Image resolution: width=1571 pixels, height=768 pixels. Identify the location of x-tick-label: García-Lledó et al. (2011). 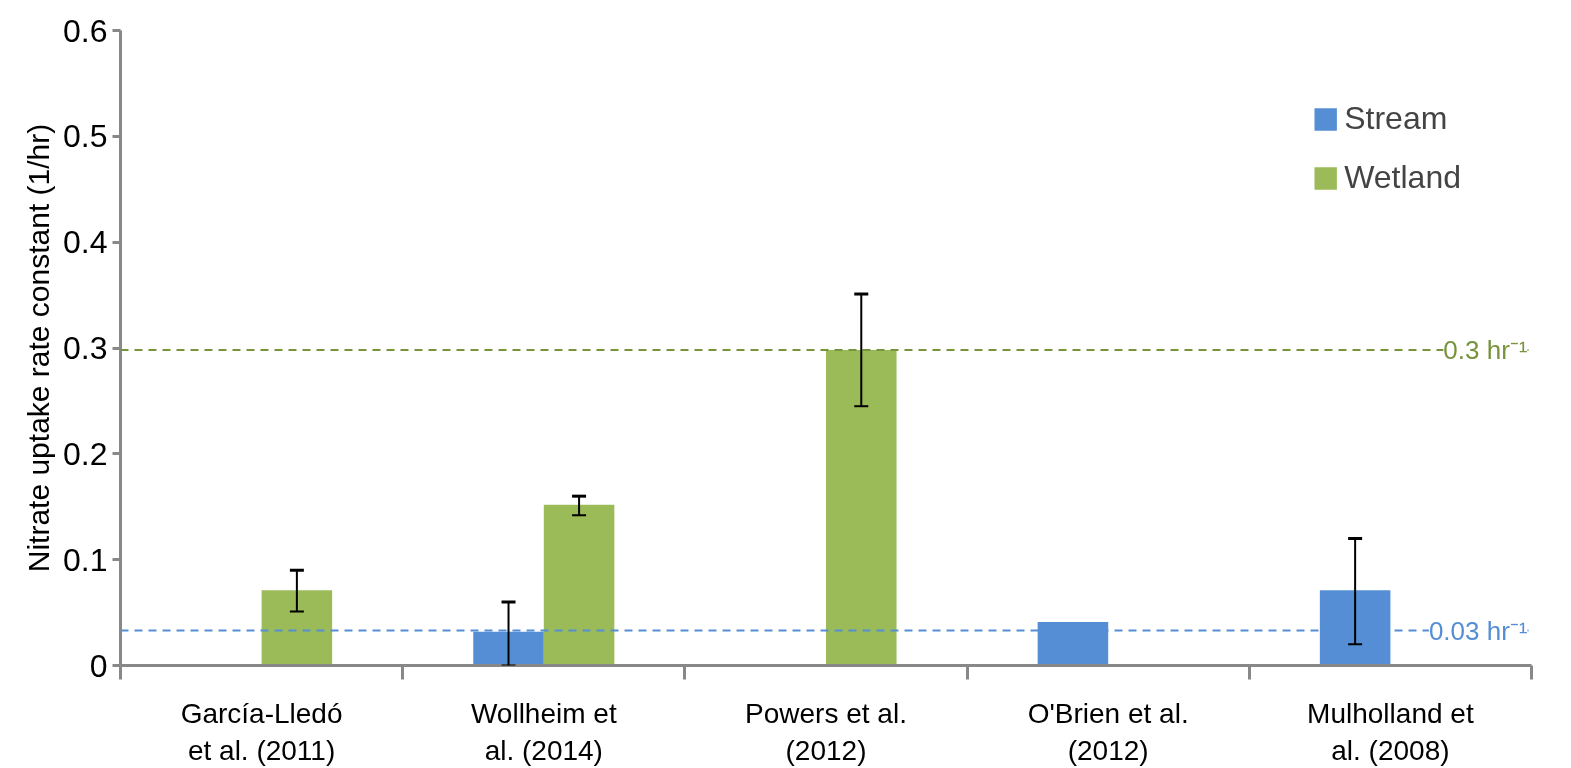
(261, 731).